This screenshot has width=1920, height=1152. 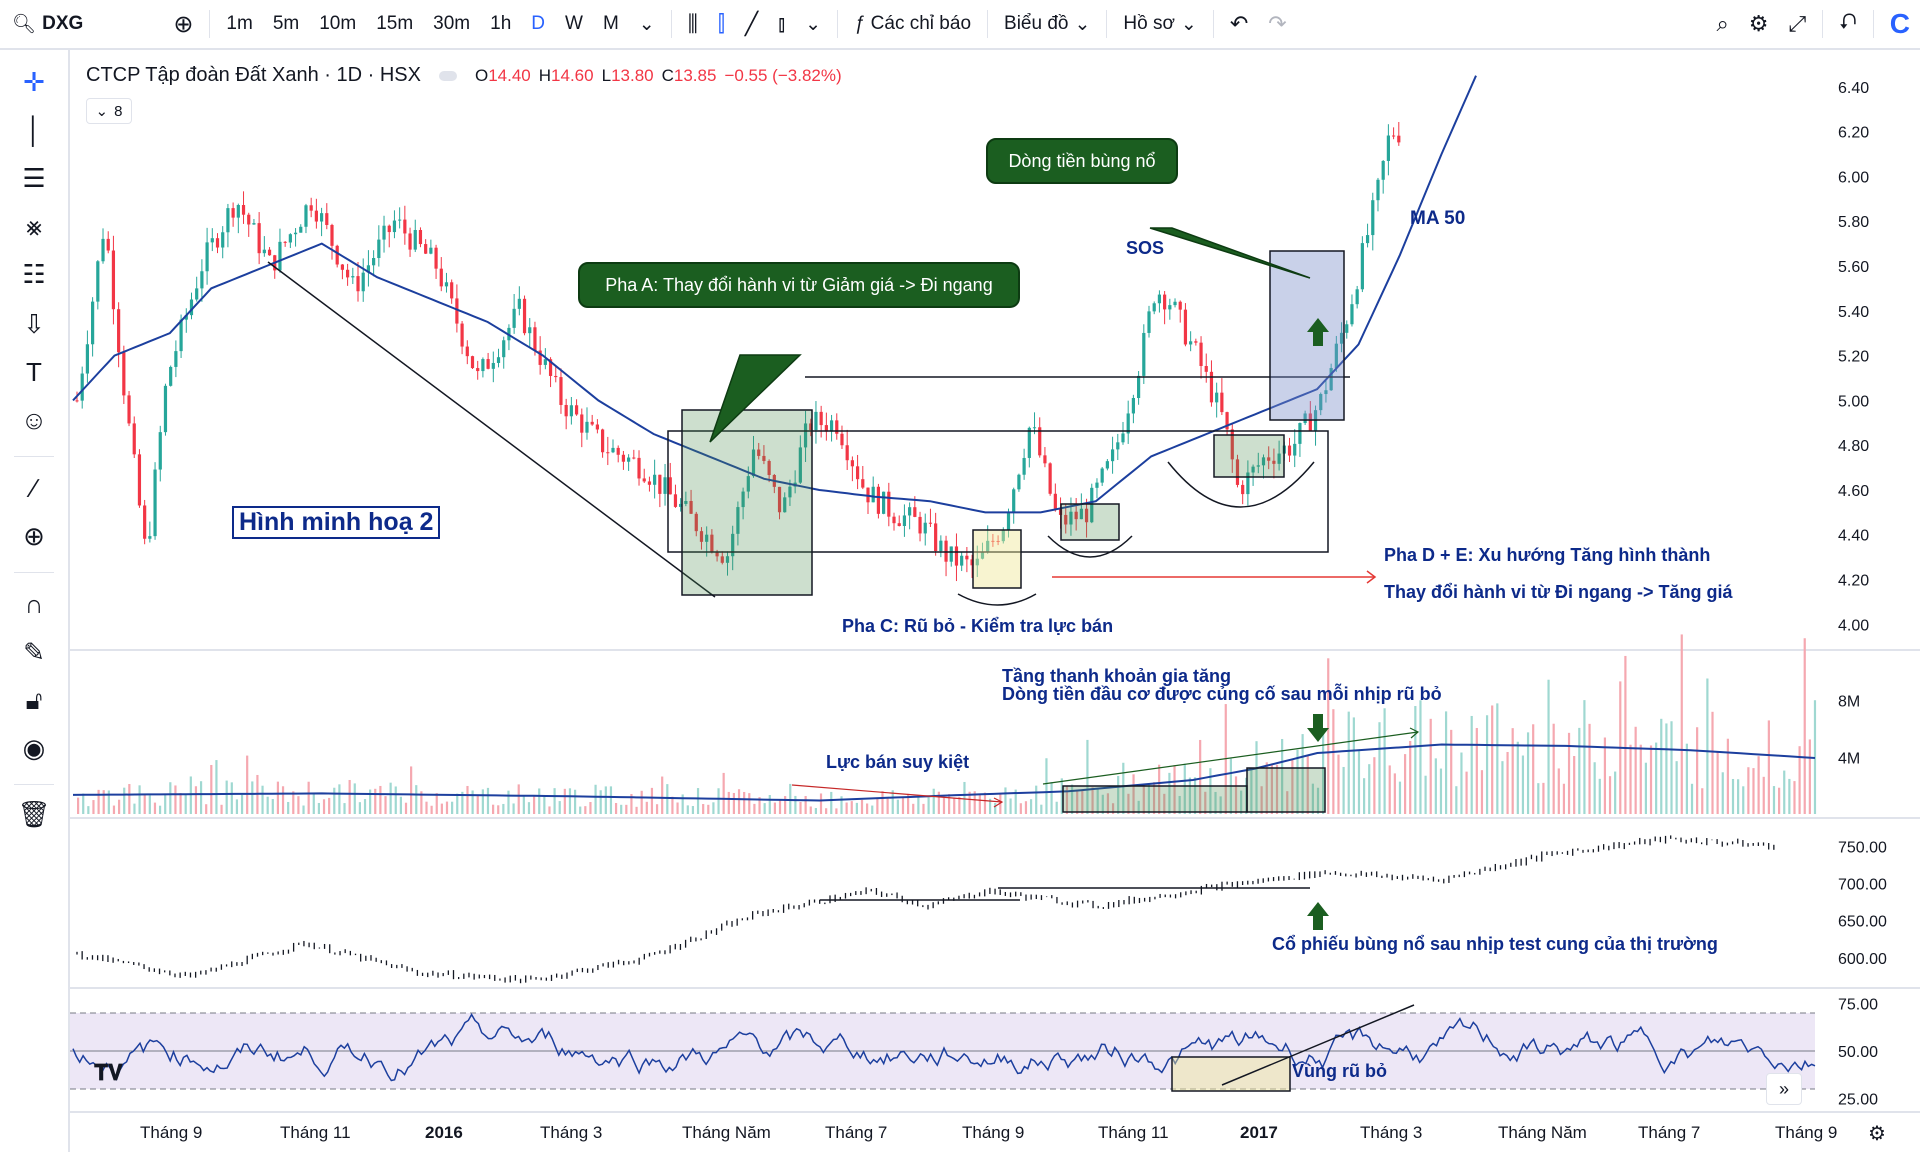 I want to click on zoom-in-icon: ⊕, so click(x=34, y=536).